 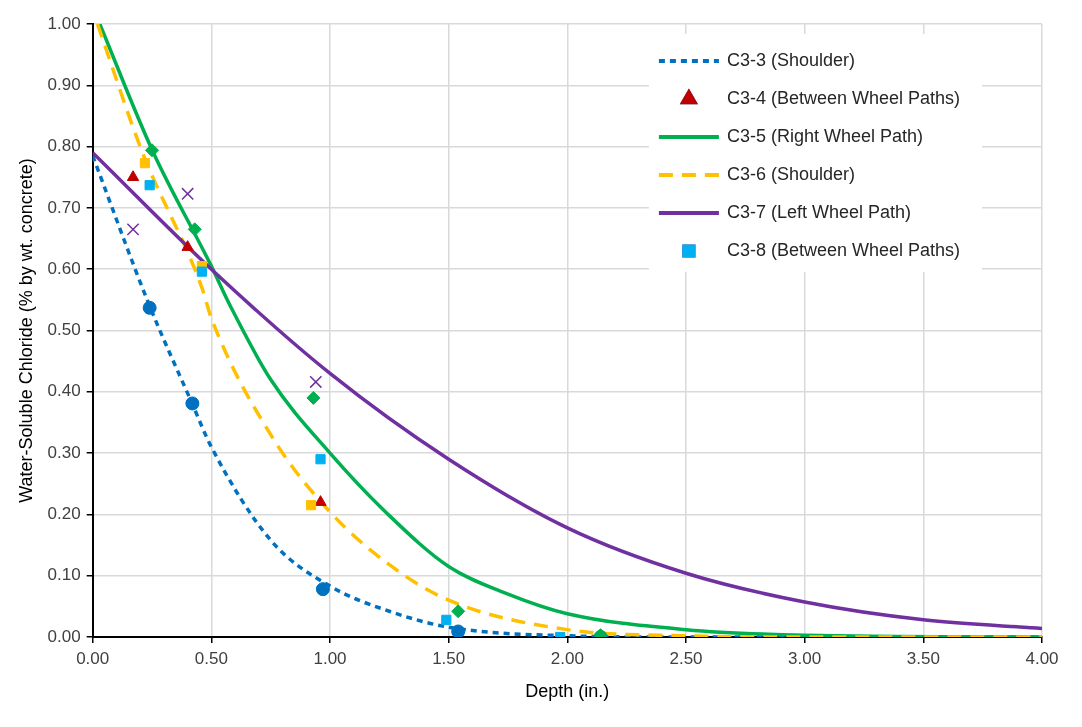 I want to click on legend-label: C3-5 (Right Wheel Path), so click(x=824, y=135).